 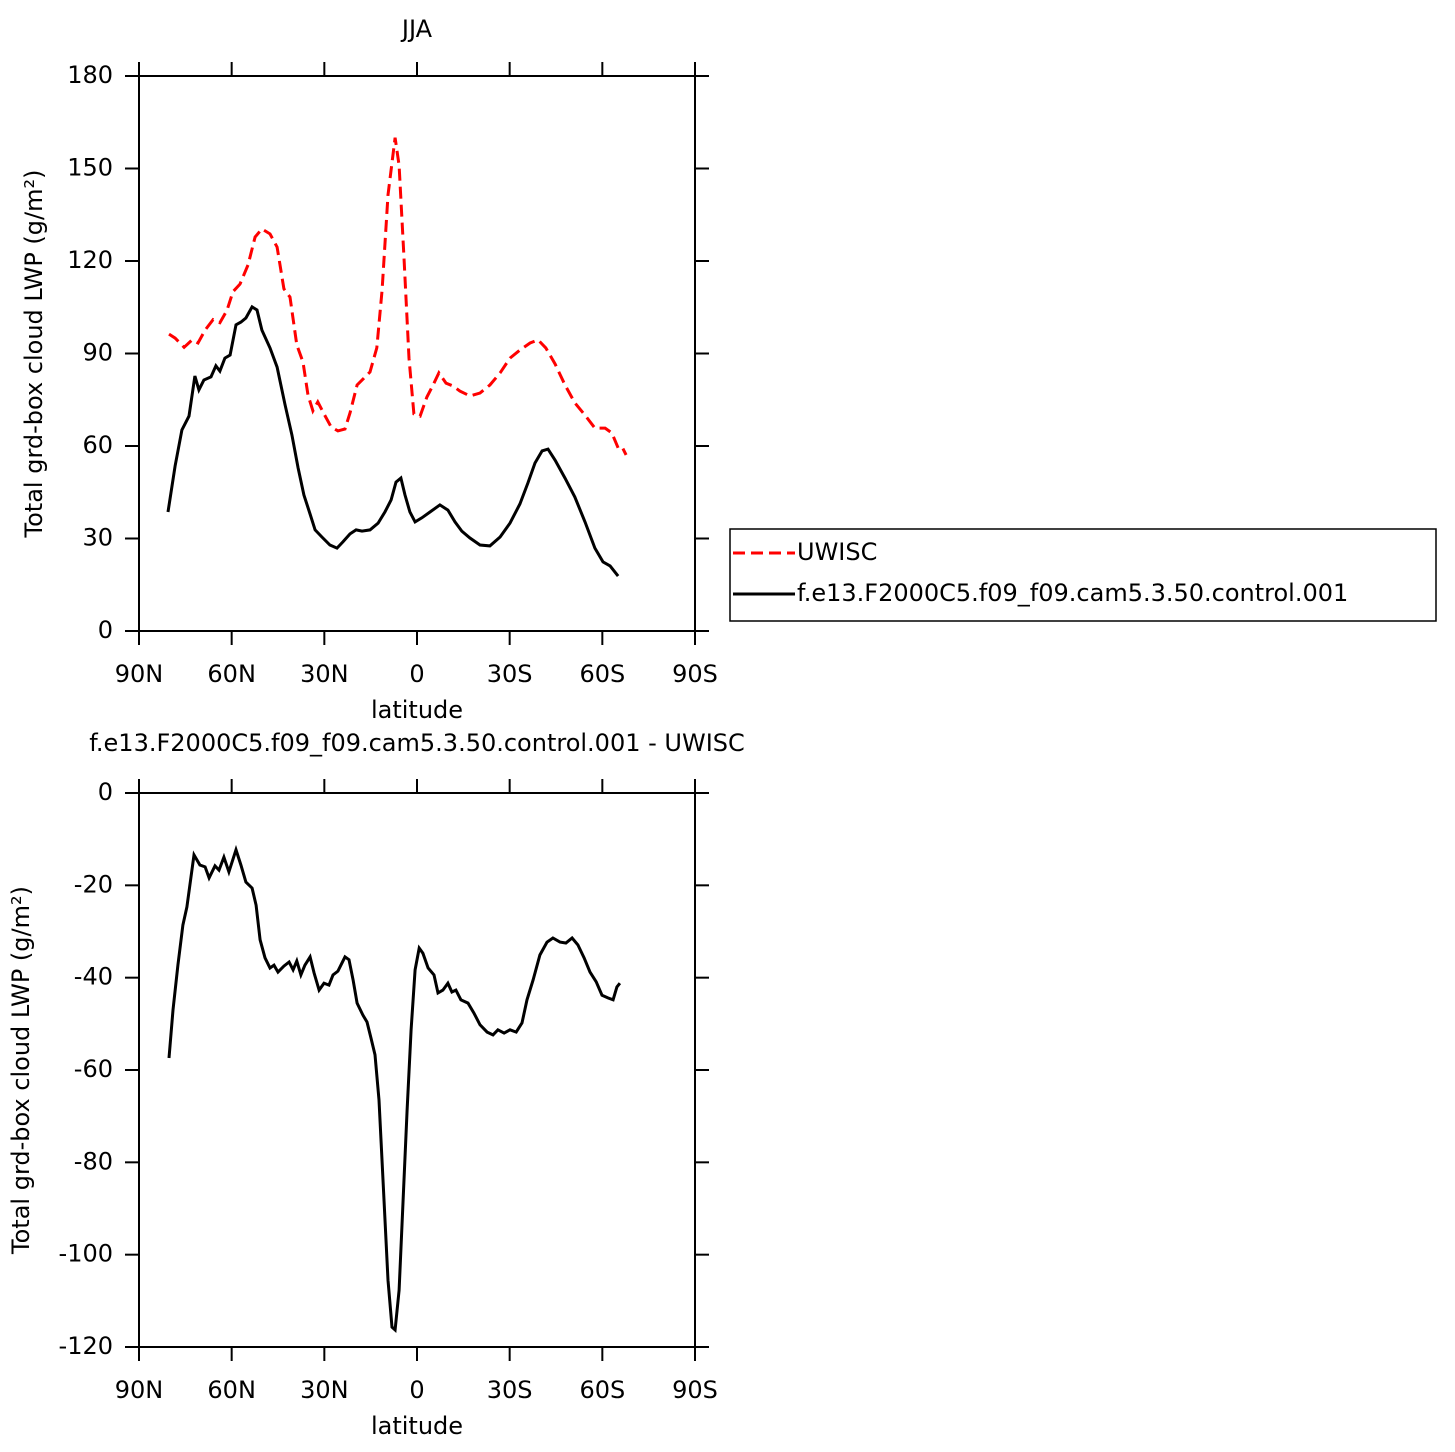 What do you see at coordinates (90, 75) in the screenshot?
I see `y-tick-label: 180` at bounding box center [90, 75].